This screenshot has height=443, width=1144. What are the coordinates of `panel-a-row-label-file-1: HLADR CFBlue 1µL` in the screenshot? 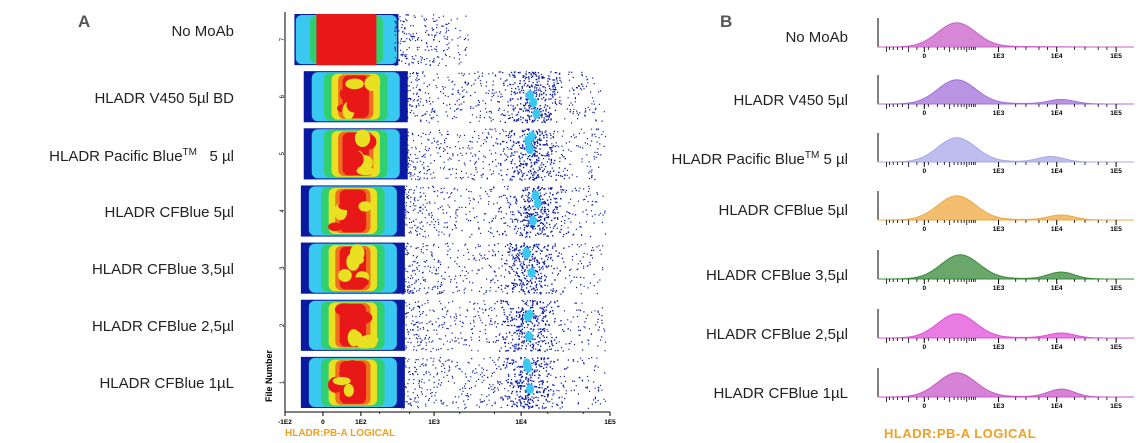 It's located at (166, 384).